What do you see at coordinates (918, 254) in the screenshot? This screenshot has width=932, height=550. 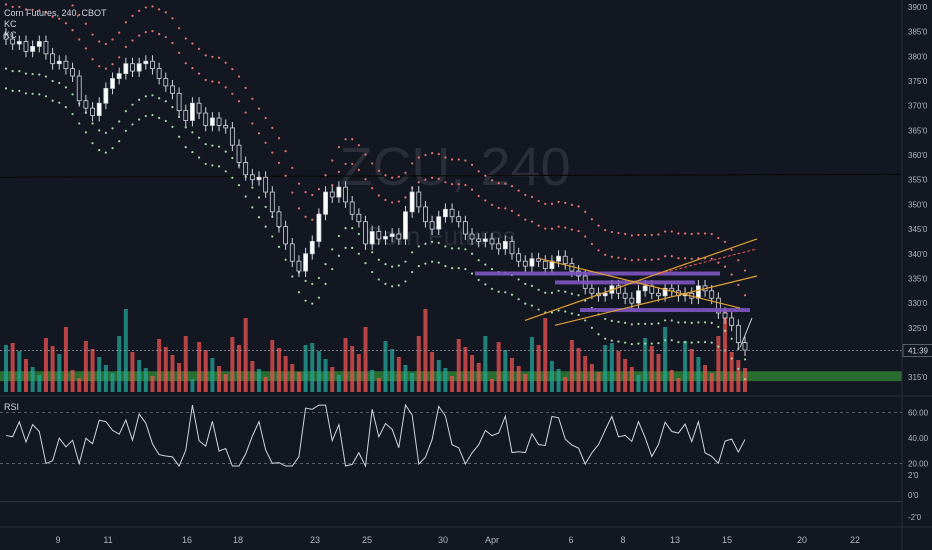 I see `price-axis-label: 340'0` at bounding box center [918, 254].